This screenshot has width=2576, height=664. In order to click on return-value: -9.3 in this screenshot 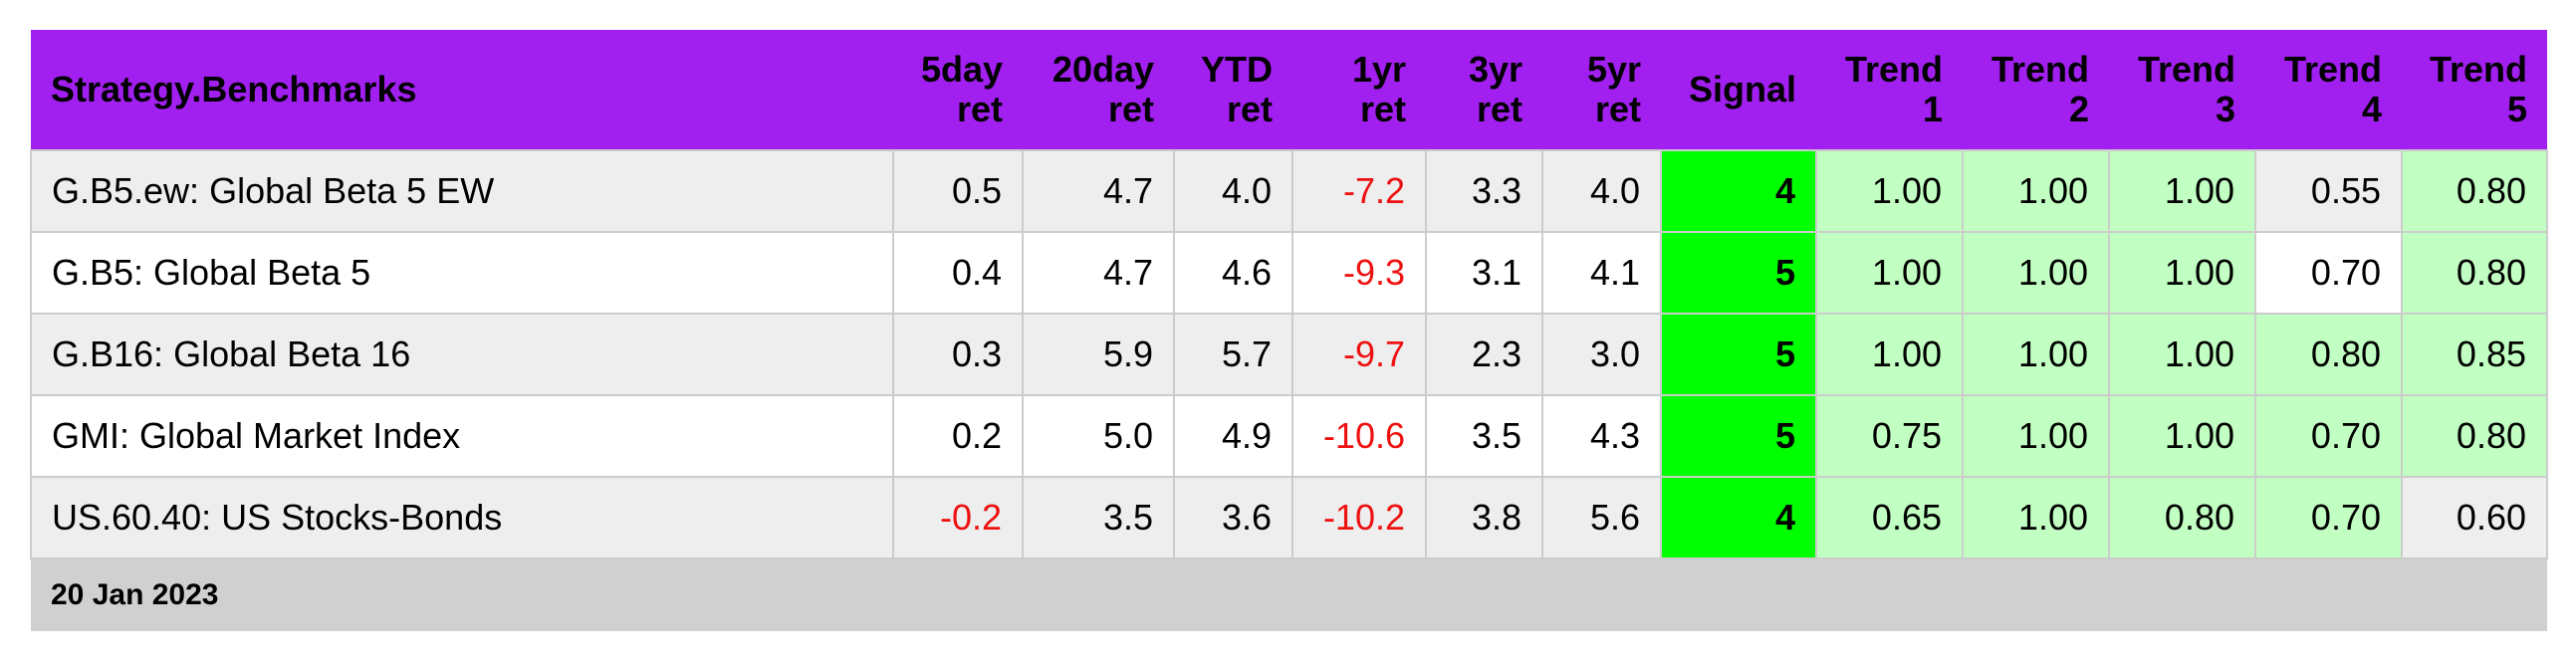, I will do `click(1359, 273)`.